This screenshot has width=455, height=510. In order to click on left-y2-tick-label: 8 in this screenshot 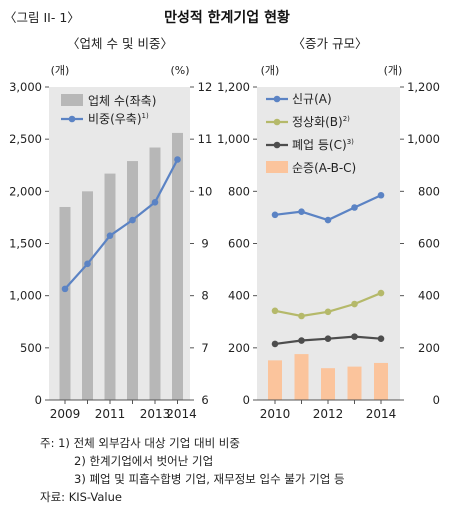, I will do `click(204, 296)`.